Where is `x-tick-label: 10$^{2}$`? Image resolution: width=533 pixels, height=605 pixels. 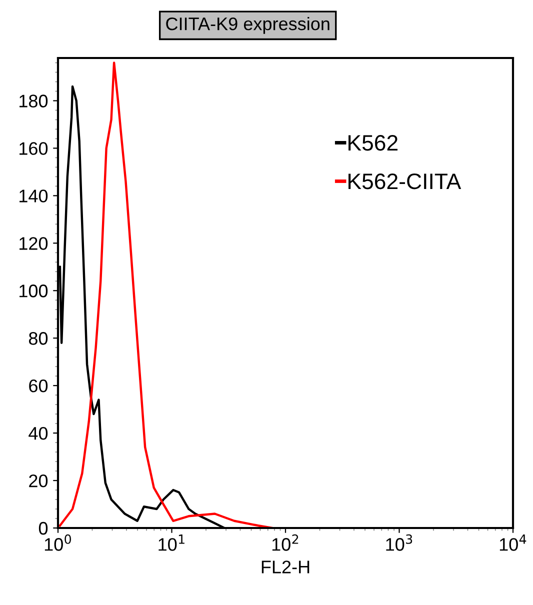 x-tick-label: 10$^{2}$ is located at coordinates (285, 542).